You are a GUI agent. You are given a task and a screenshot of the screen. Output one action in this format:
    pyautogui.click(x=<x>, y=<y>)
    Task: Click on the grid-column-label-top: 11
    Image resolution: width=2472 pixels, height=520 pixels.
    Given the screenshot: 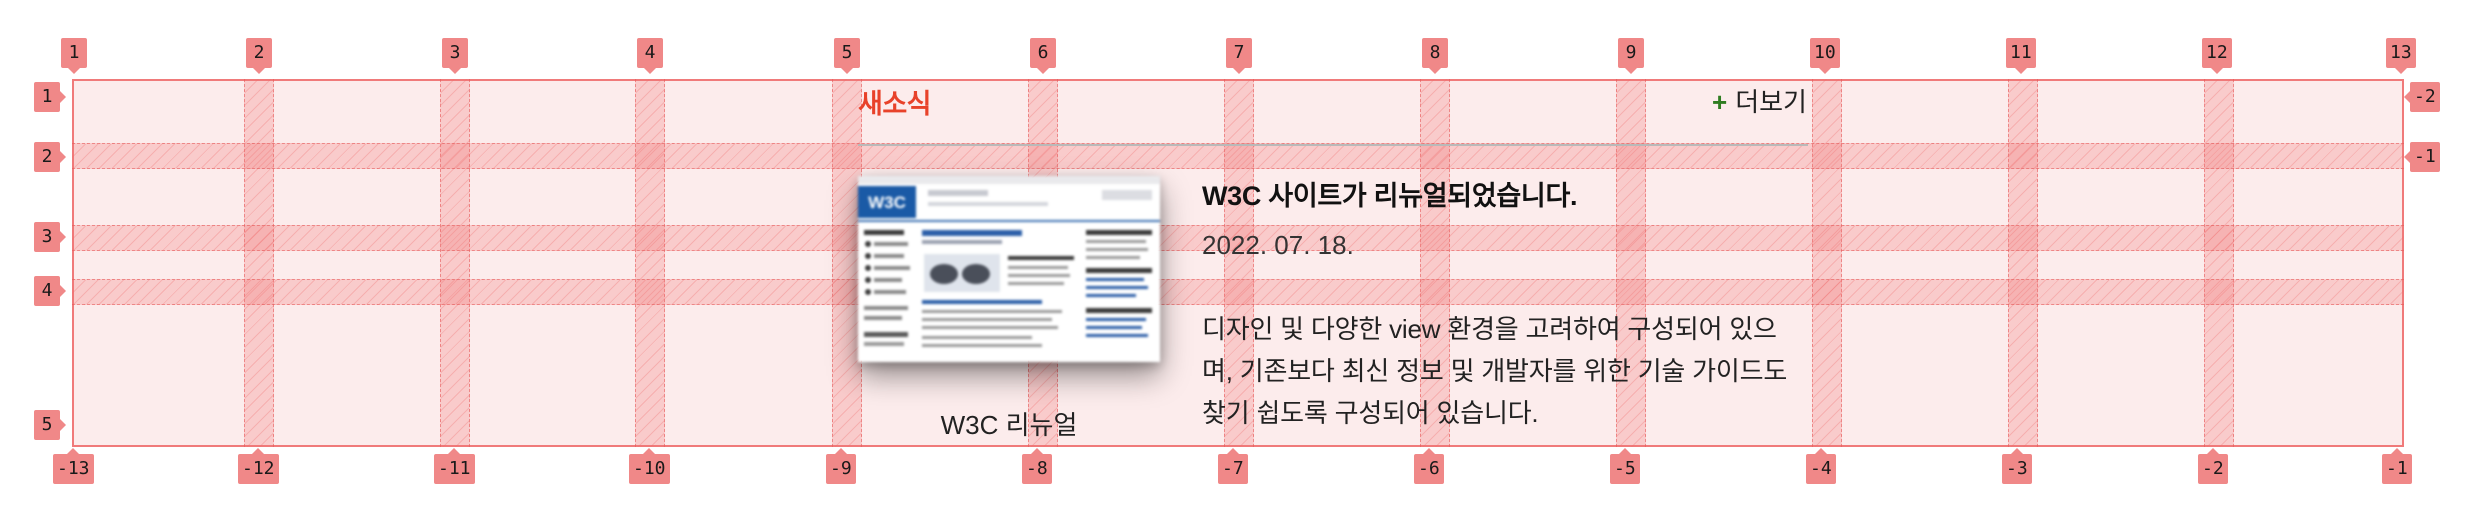 What is the action you would take?
    pyautogui.click(x=2021, y=56)
    